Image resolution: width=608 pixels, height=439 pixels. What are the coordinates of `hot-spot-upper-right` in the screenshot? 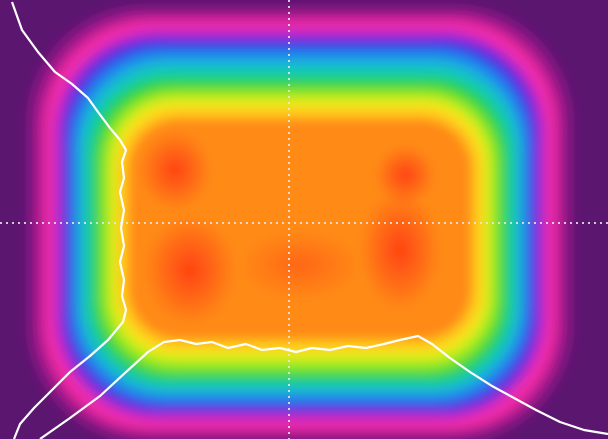 It's located at (405, 175).